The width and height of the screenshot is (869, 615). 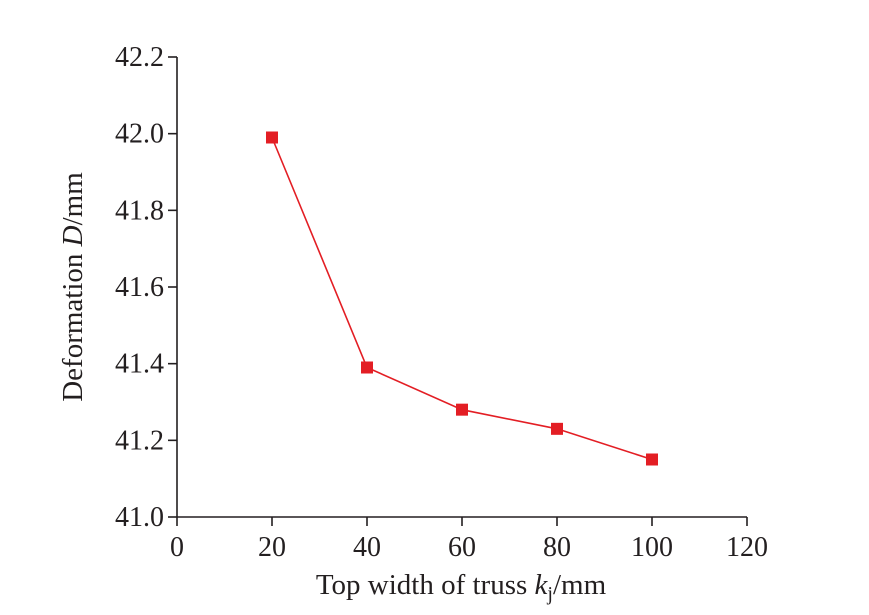 I want to click on y-axis-title: Deformation D/mm, so click(x=73, y=287).